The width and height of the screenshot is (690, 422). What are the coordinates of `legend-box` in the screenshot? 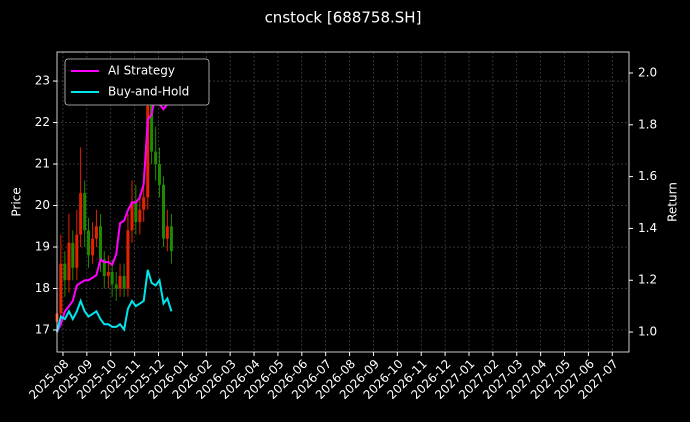 It's located at (137, 82).